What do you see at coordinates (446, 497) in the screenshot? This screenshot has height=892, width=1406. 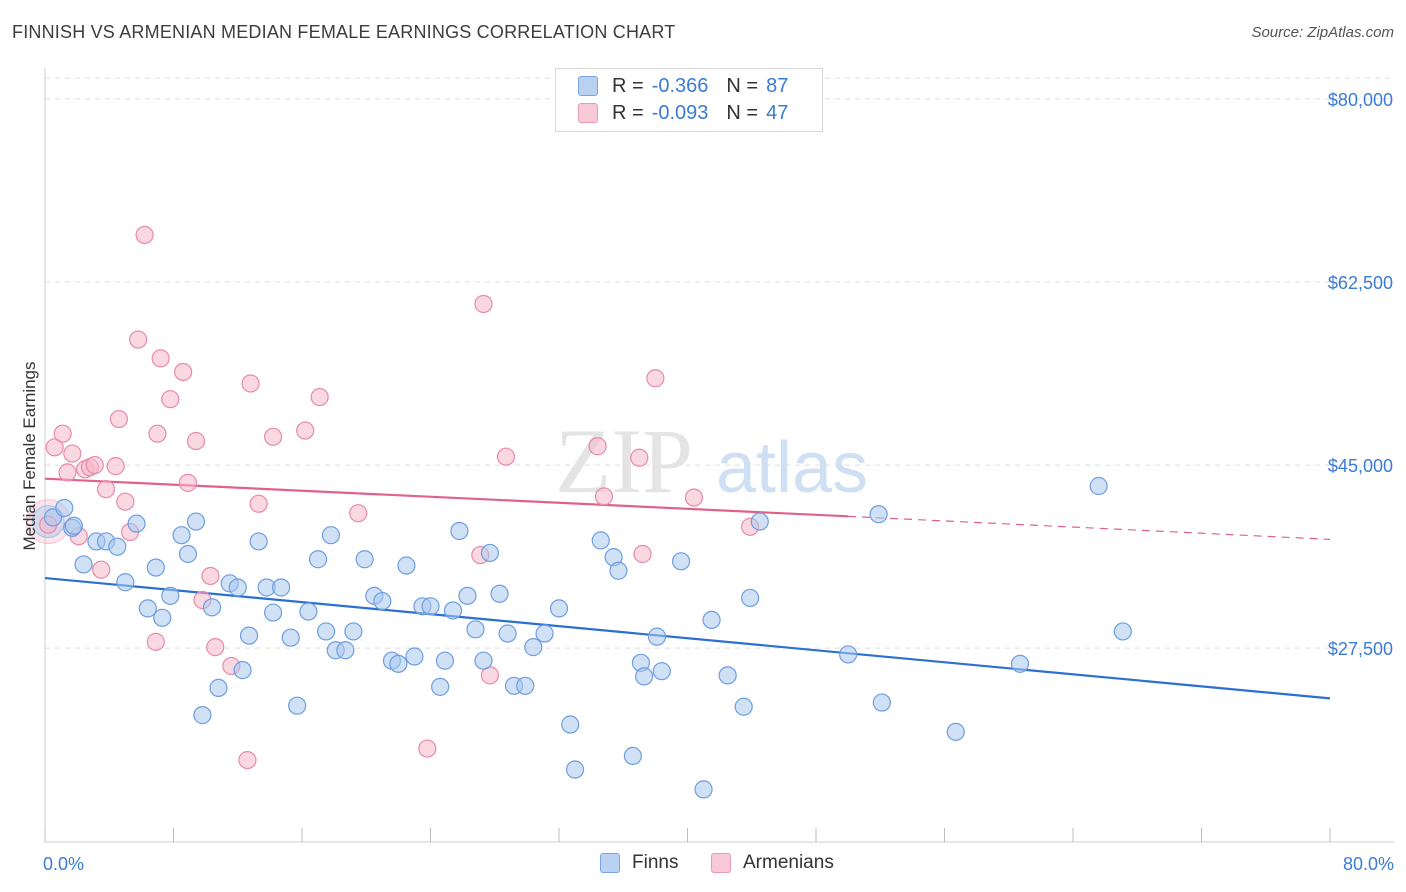 I see `armenians-trend-line` at bounding box center [446, 497].